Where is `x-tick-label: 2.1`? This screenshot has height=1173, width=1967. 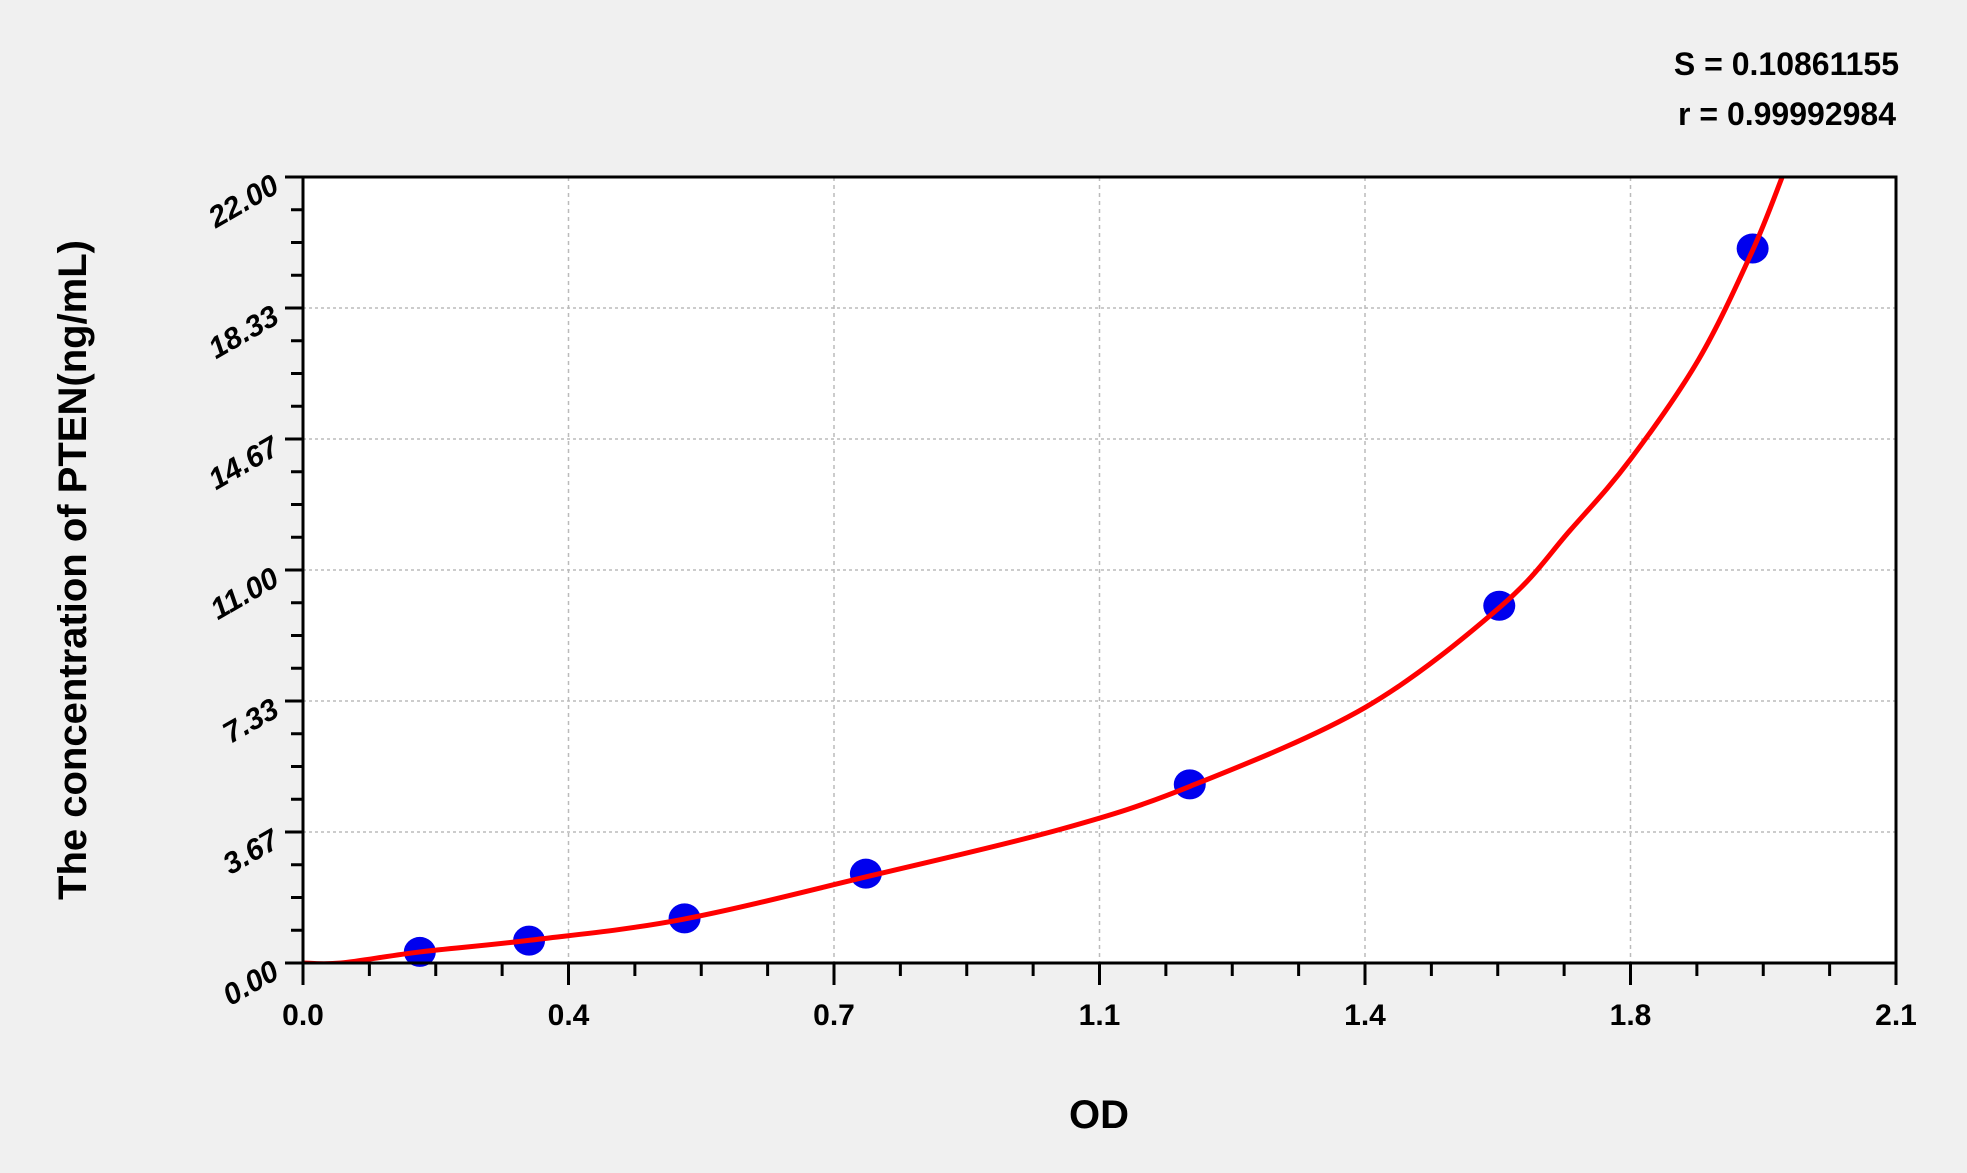 x-tick-label: 2.1 is located at coordinates (1896, 1015).